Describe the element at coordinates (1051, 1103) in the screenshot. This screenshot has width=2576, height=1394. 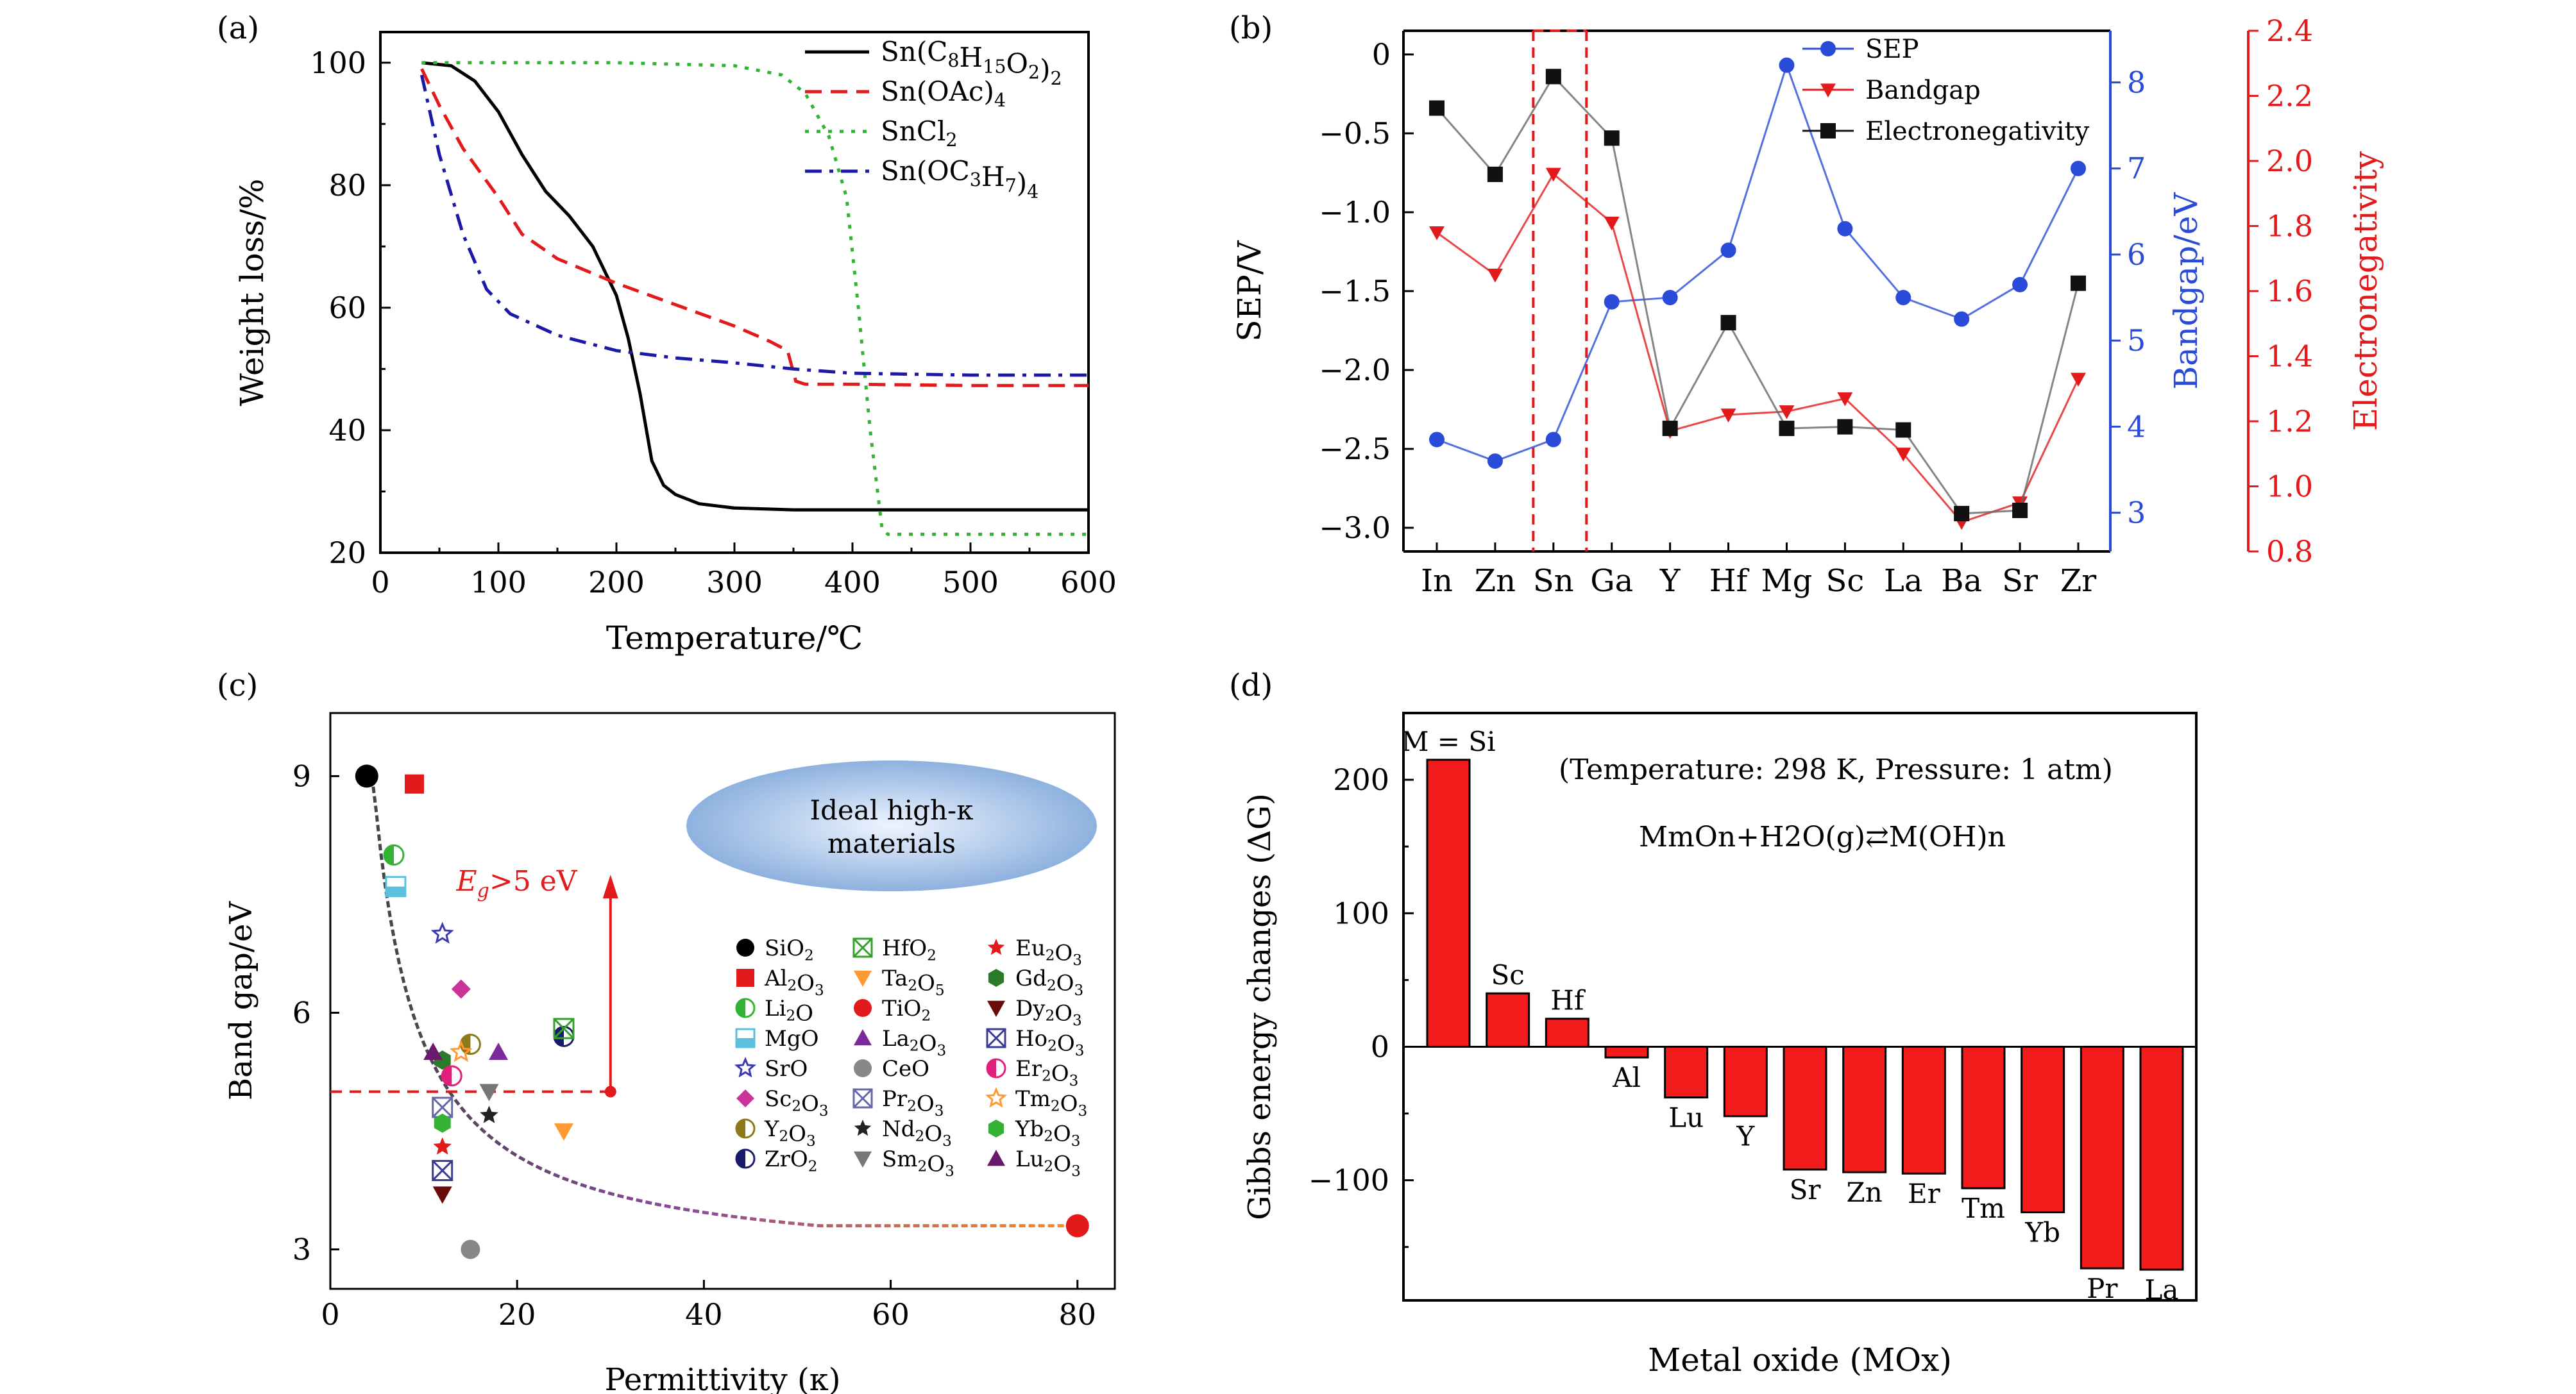
I see `legend-label: Tm2O3` at that location.